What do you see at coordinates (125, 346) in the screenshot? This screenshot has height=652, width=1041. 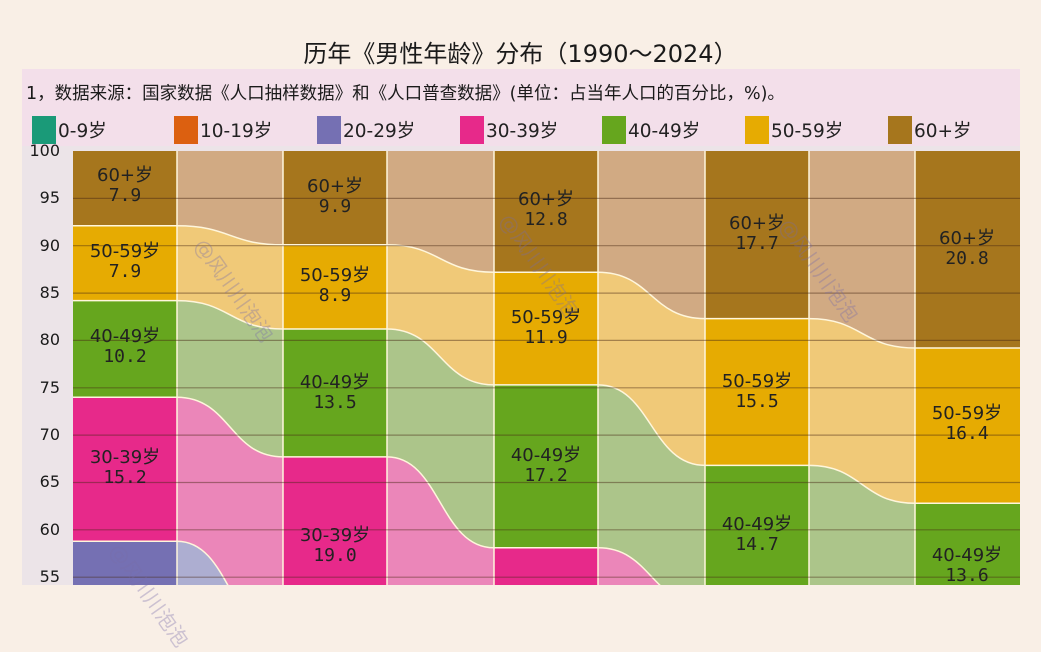 I see `segment-label: 40-49岁 10.2` at bounding box center [125, 346].